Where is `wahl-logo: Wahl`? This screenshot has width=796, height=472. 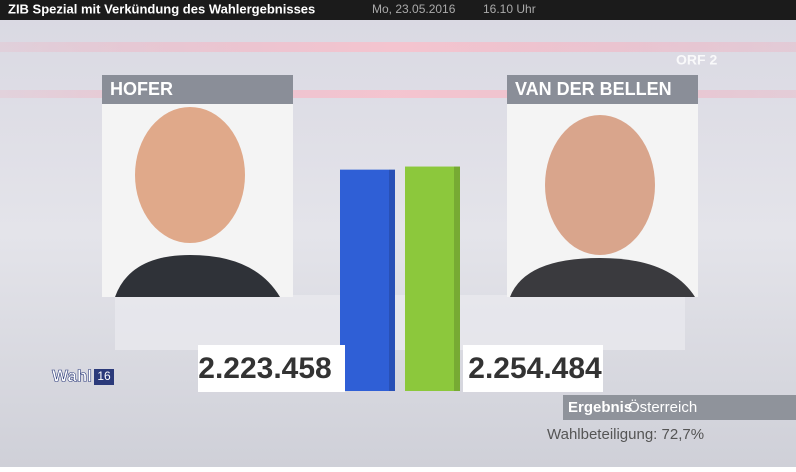
wahl-logo: Wahl is located at coordinates (72, 375).